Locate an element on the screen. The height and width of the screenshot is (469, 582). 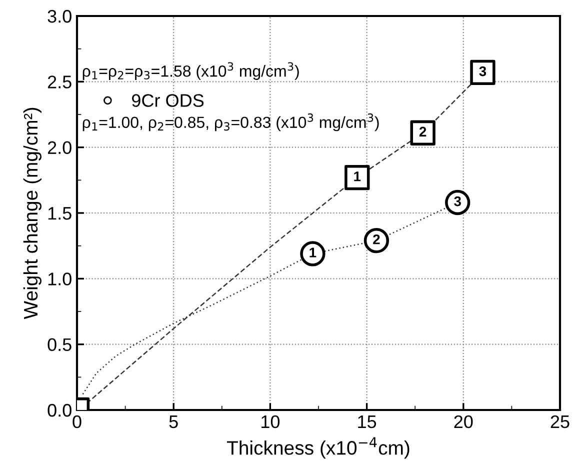
x-tick-label: 5 is located at coordinates (173, 422).